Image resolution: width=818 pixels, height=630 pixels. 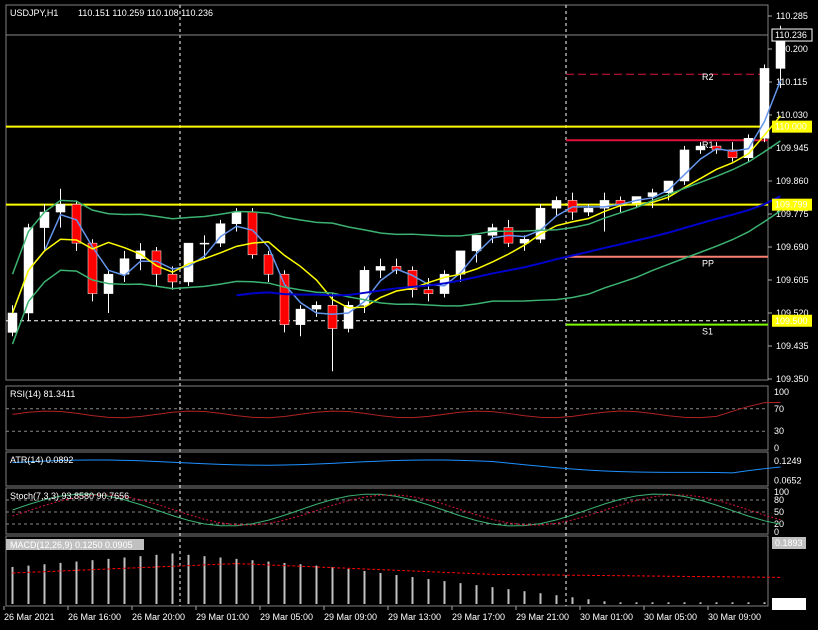 What do you see at coordinates (792, 313) in the screenshot?
I see `price-tick-label: 109.520` at bounding box center [792, 313].